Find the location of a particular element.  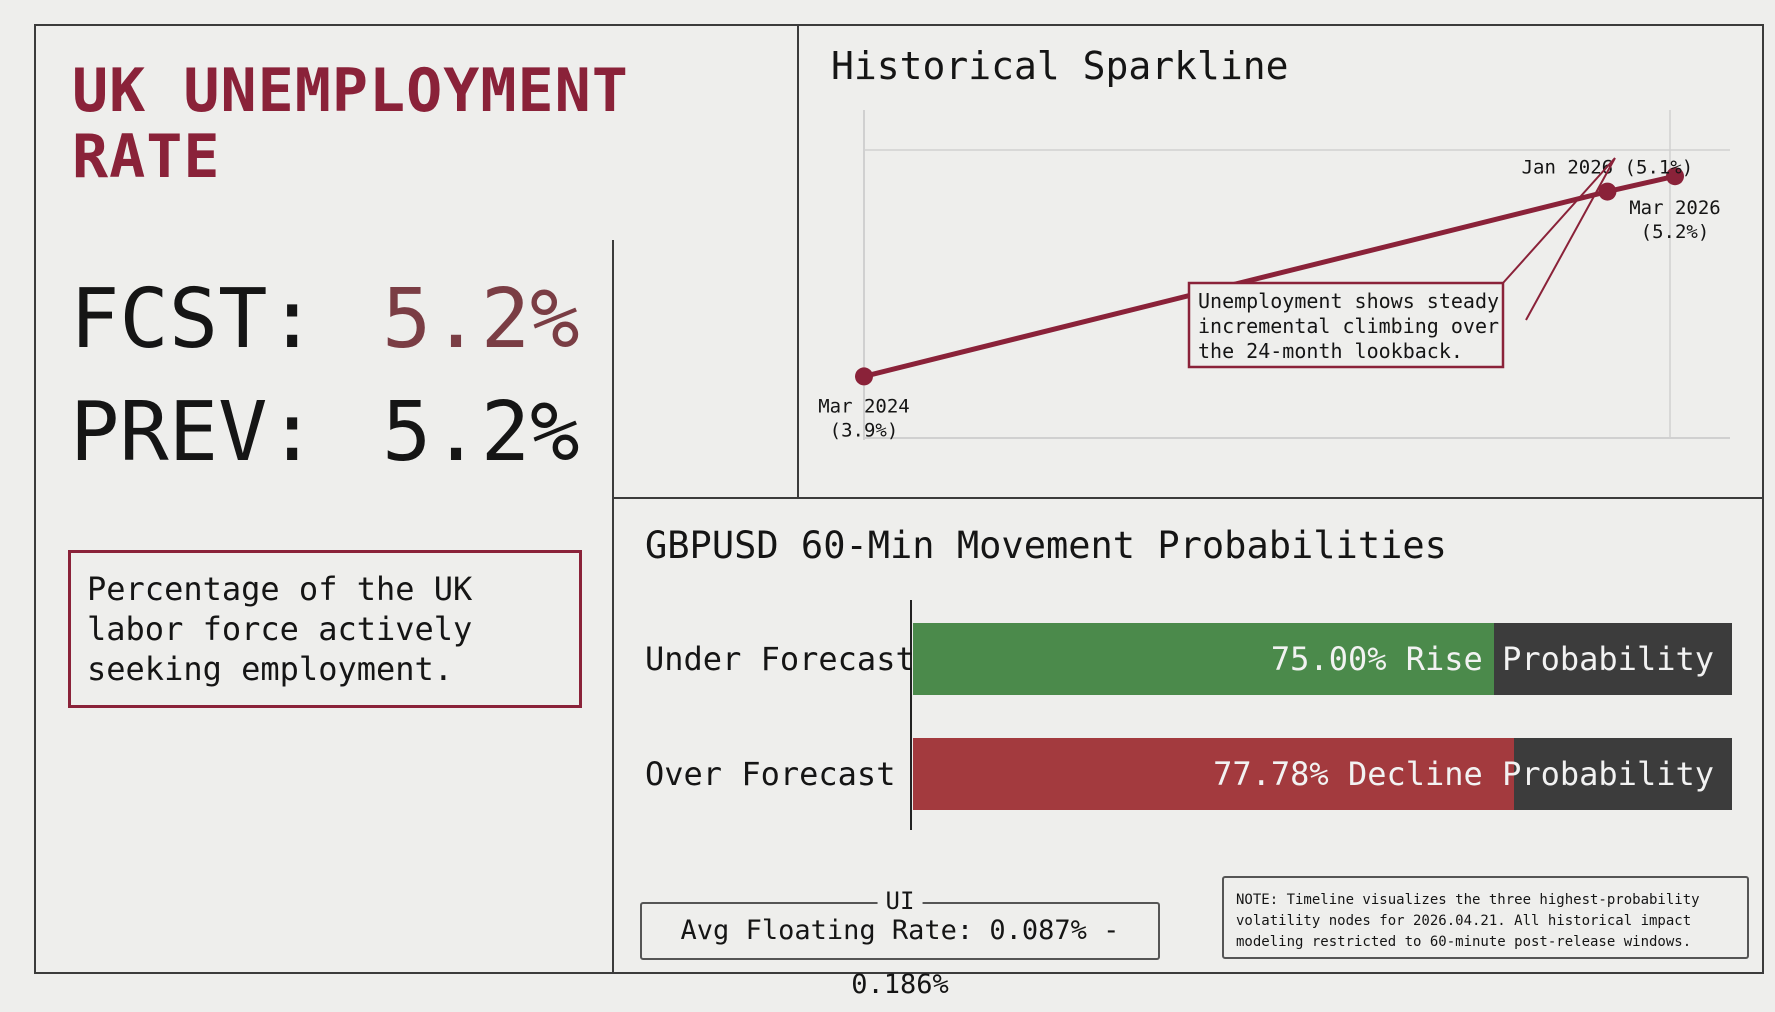

rate-box-legend: UI is located at coordinates (900, 901).